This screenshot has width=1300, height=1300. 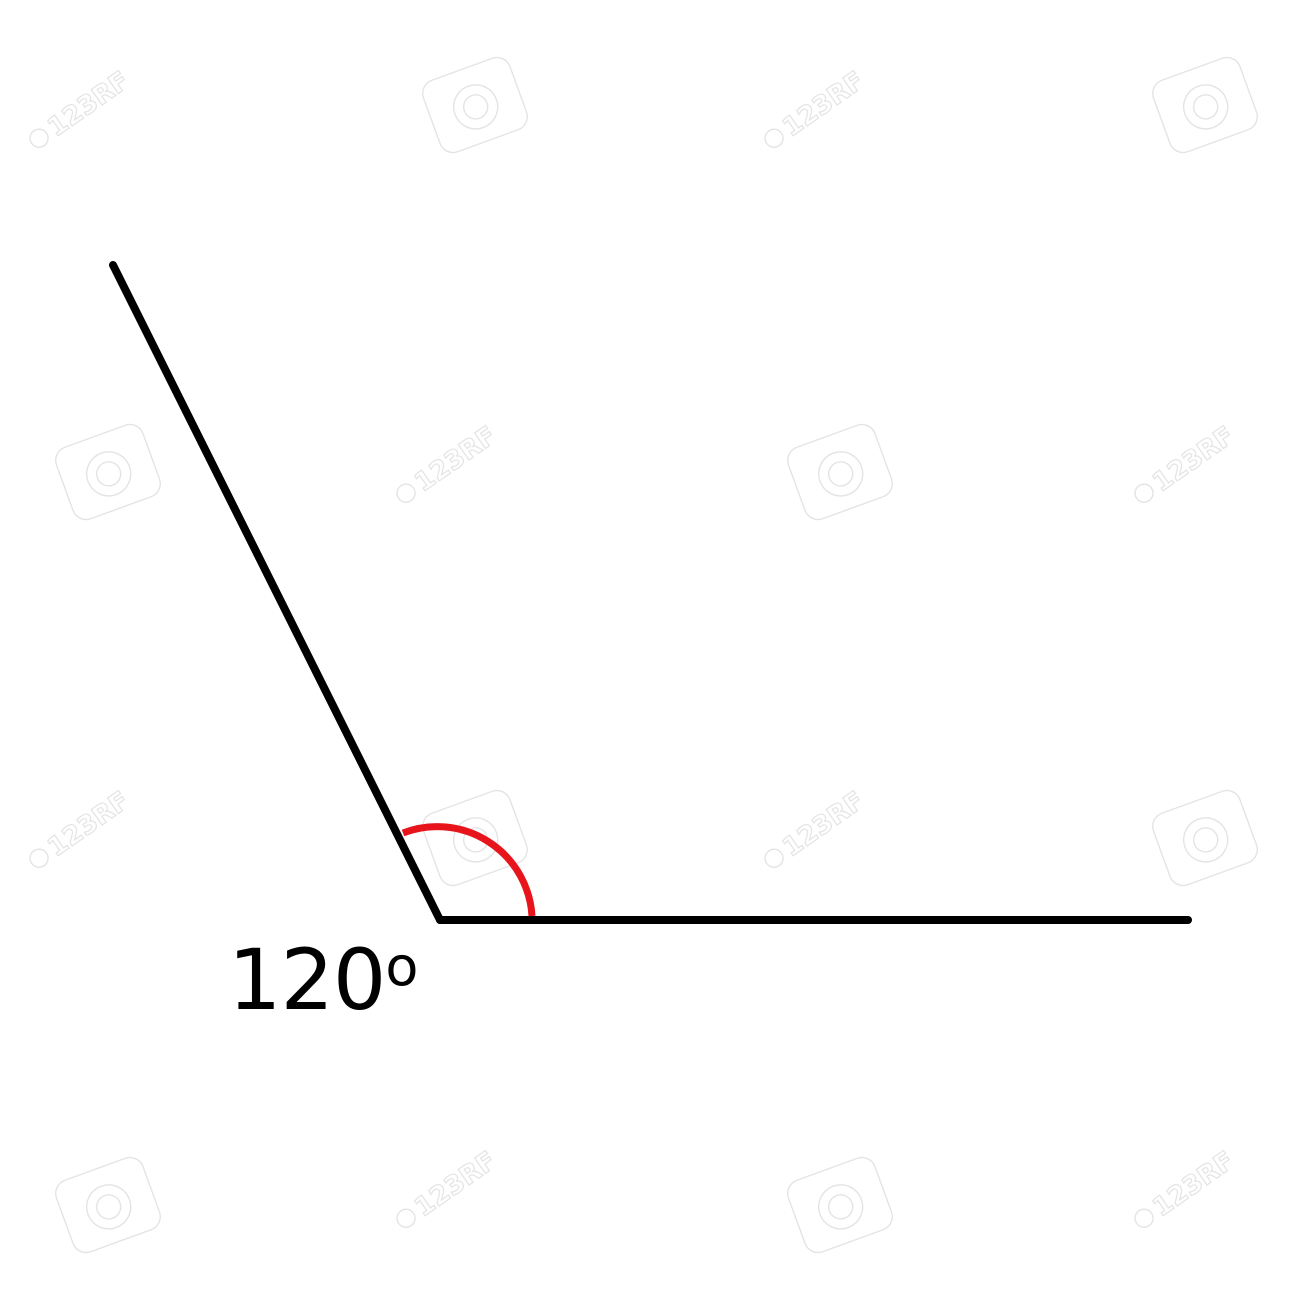 What do you see at coordinates (276, 592) in the screenshot?
I see `slanted-ray` at bounding box center [276, 592].